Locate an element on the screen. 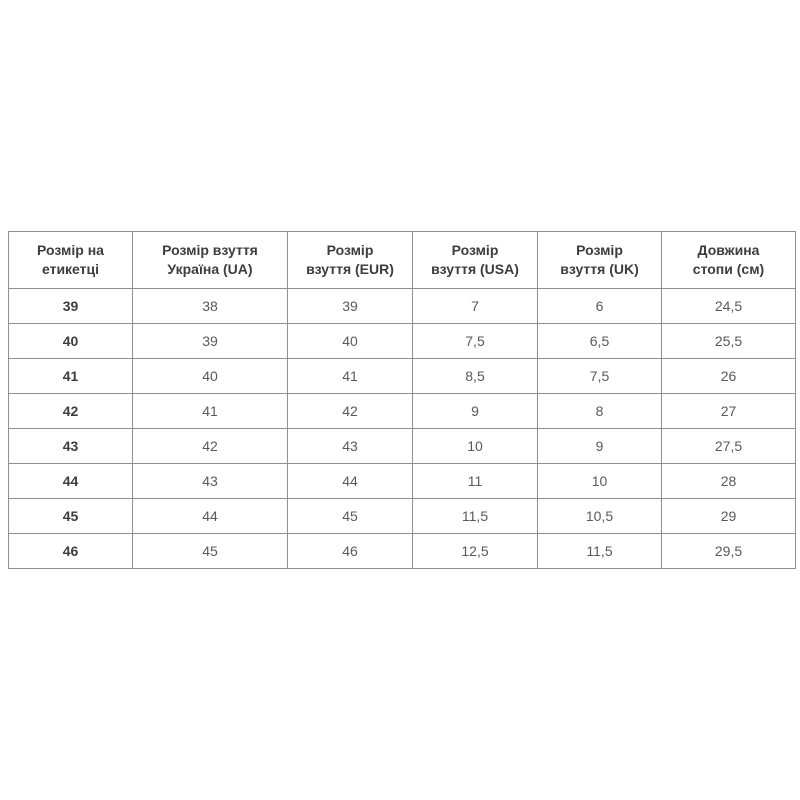 The height and width of the screenshot is (800, 800). size-value-cell: 6,5 is located at coordinates (599, 341).